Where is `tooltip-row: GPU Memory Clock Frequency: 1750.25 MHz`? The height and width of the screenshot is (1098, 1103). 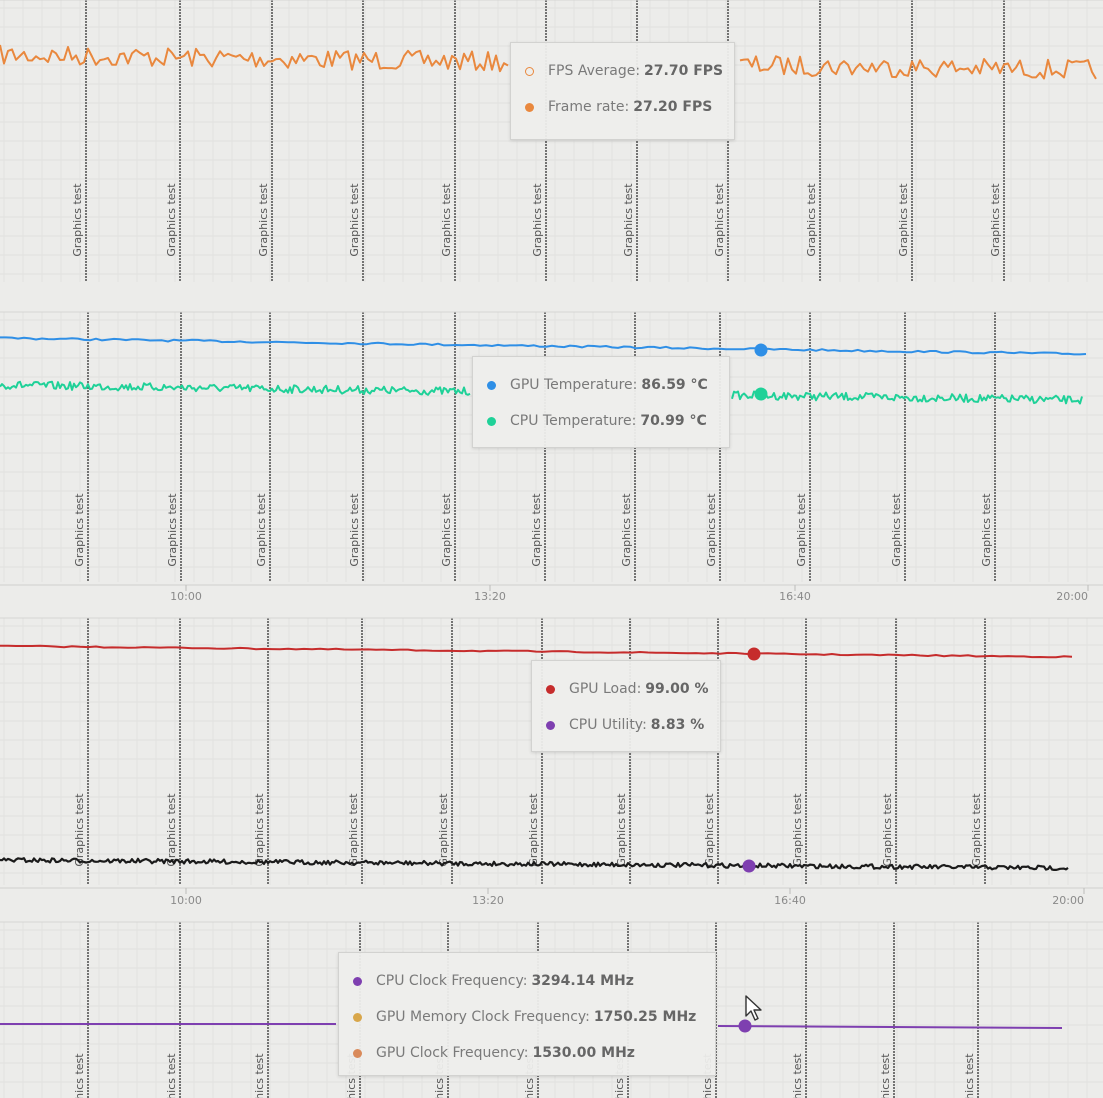
tooltip-row: GPU Memory Clock Frequency: 1750.25 MHz is located at coordinates (527, 1017).